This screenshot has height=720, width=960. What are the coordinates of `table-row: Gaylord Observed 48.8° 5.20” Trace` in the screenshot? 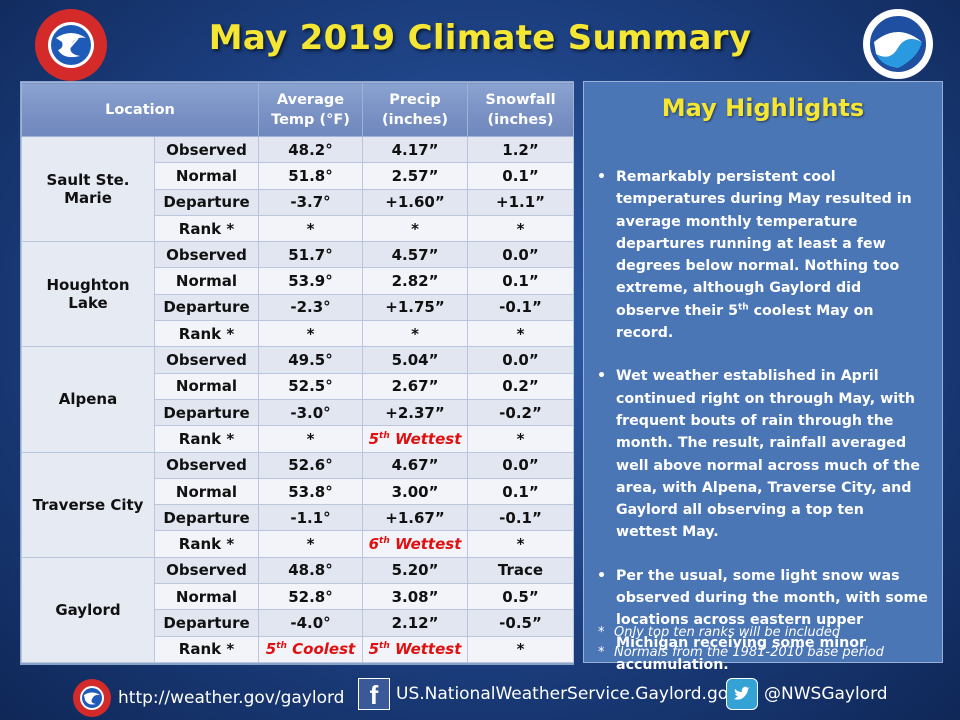 It's located at (297, 609).